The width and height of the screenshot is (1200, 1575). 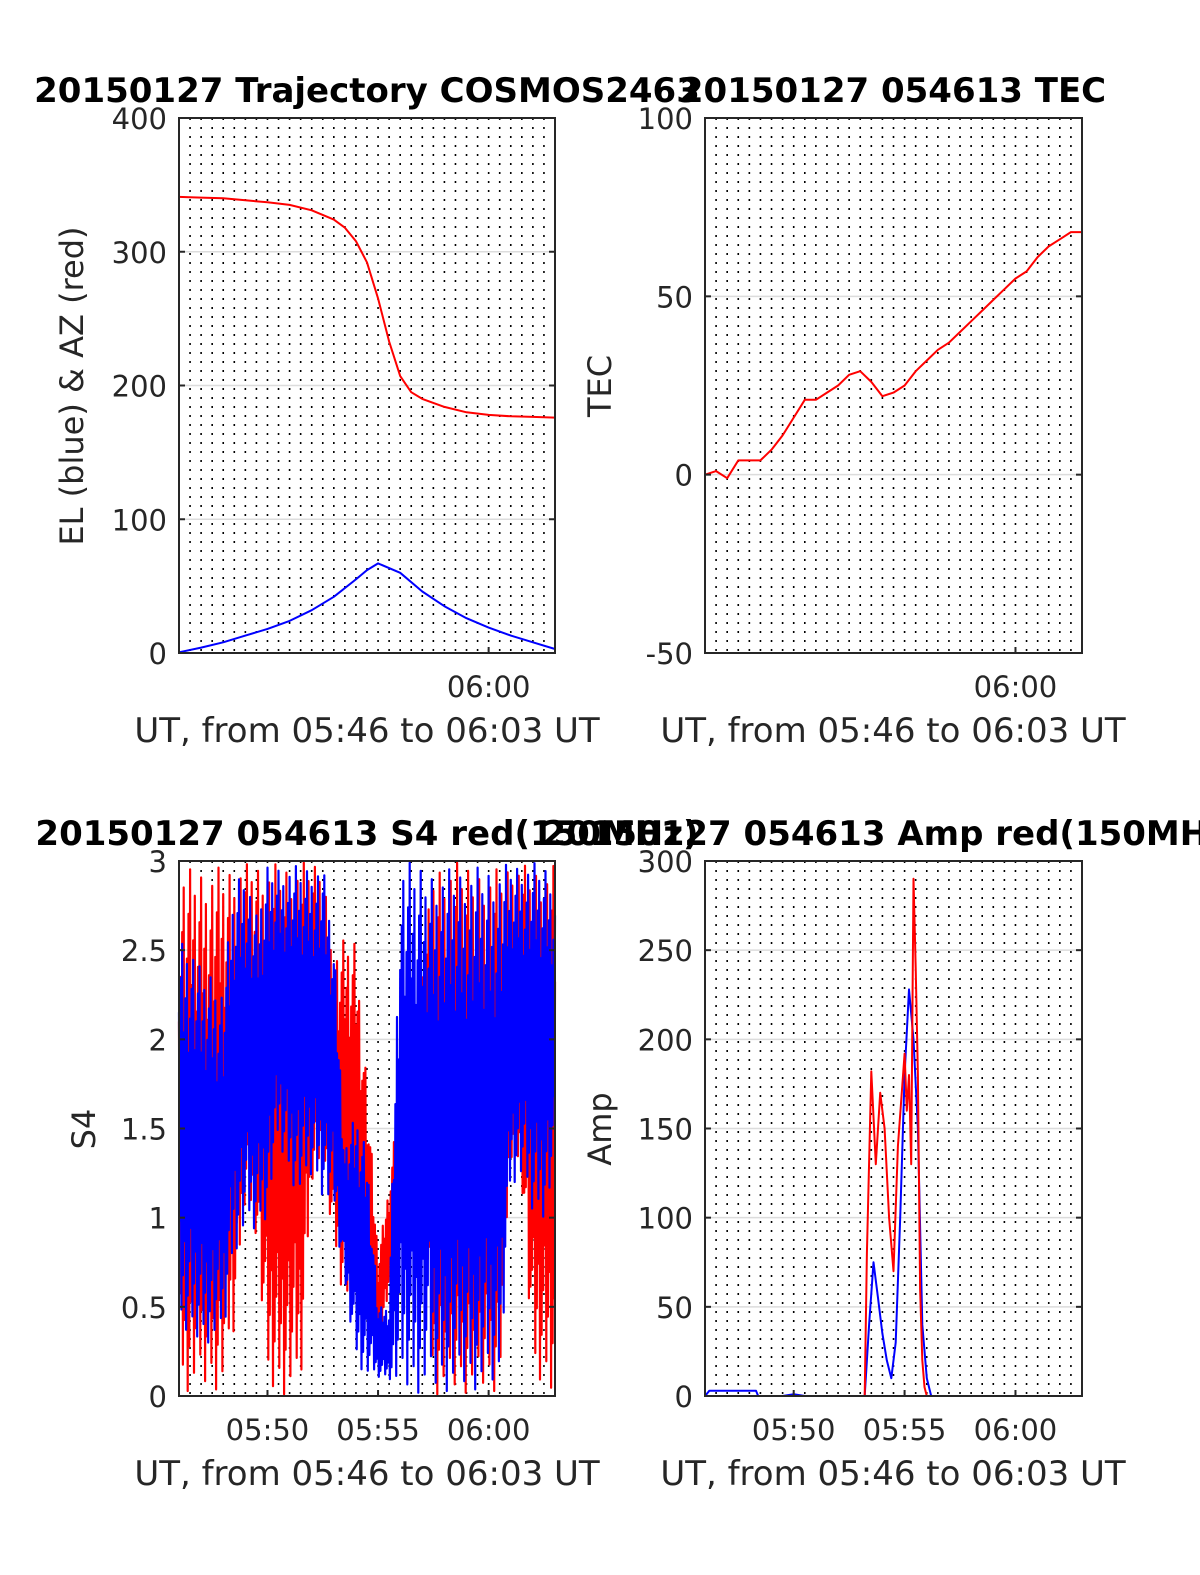 I want to click on tec-series-line, so click(x=893, y=355).